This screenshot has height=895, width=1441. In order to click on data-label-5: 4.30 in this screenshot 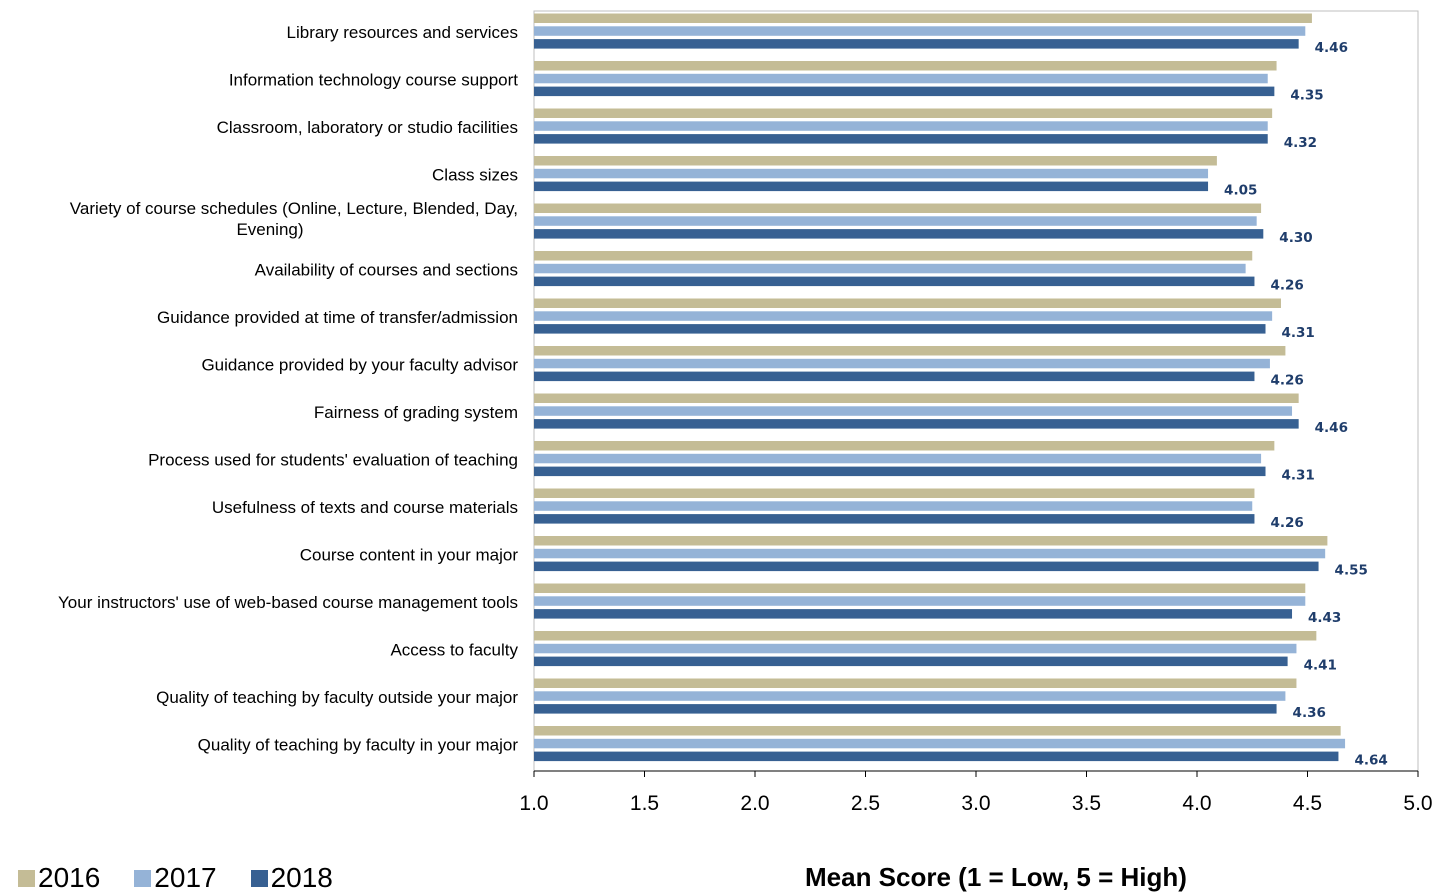, I will do `click(1295, 238)`.